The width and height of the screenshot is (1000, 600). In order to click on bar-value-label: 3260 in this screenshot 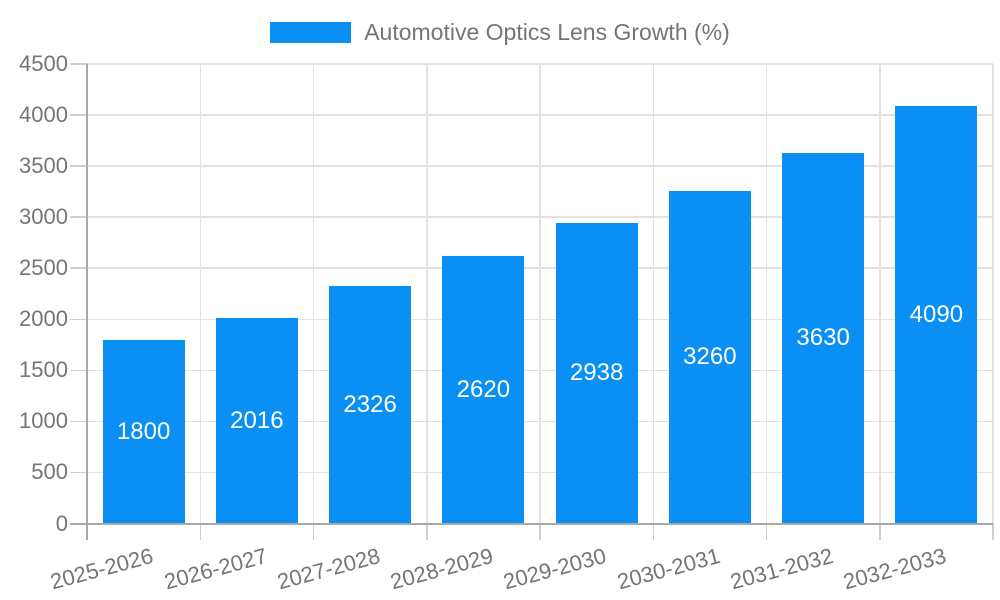, I will do `click(710, 357)`.